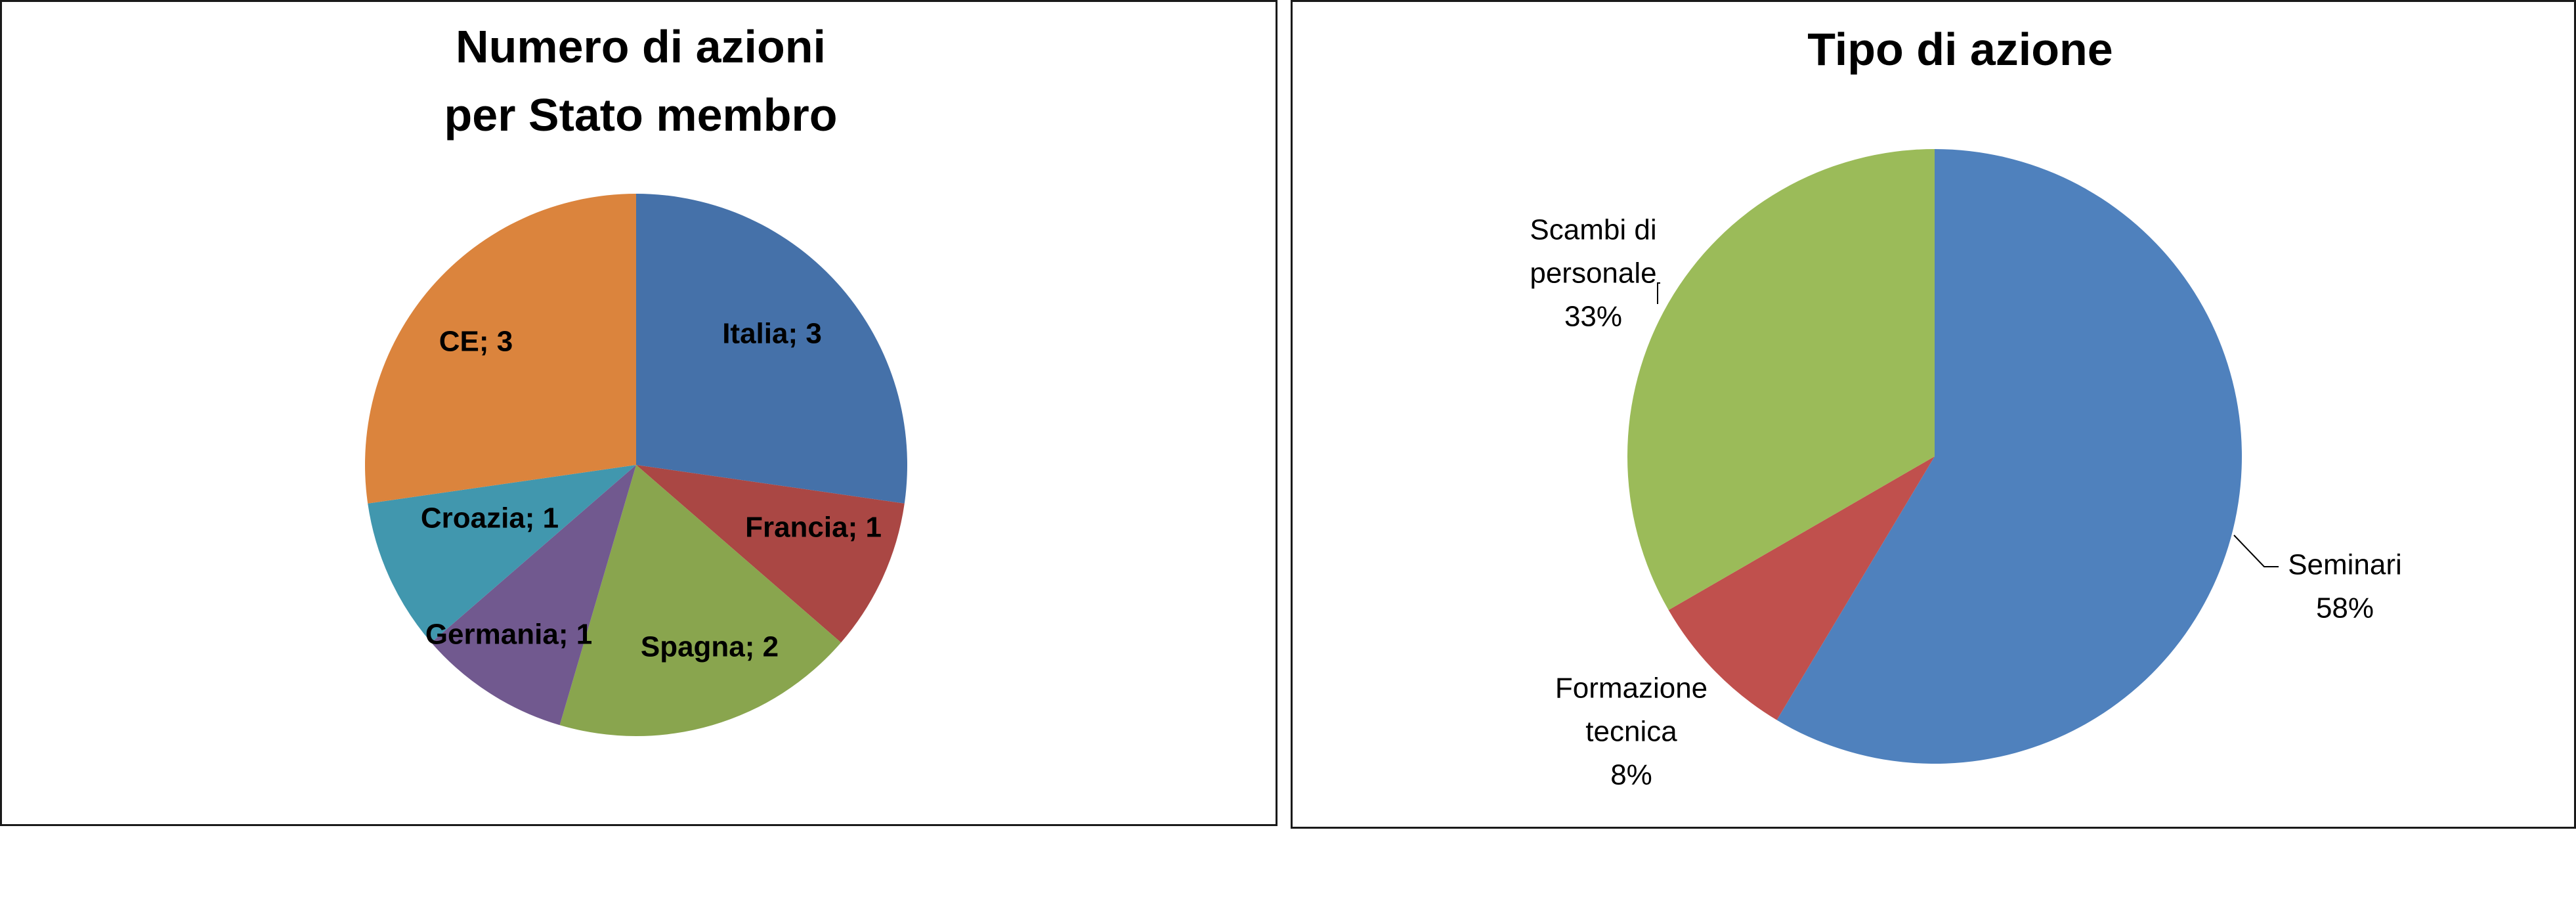 The width and height of the screenshot is (2576, 897). Describe the element at coordinates (710, 647) in the screenshot. I see `data-label-spagna: Spagna; 2` at that location.